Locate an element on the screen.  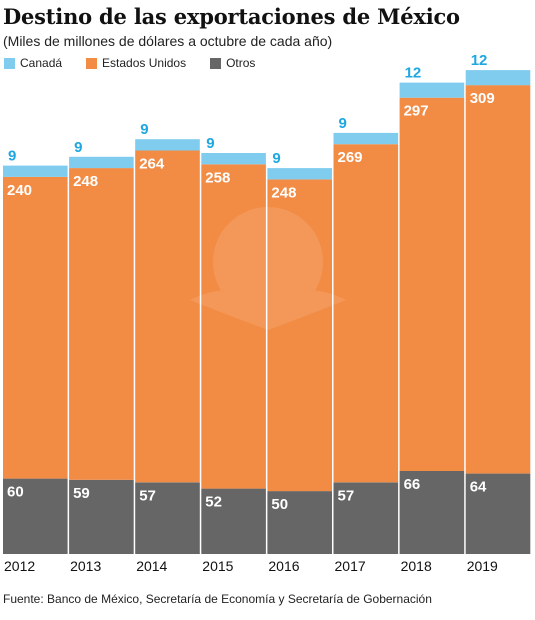
label-canada-2012: 9 is located at coordinates (12, 156).